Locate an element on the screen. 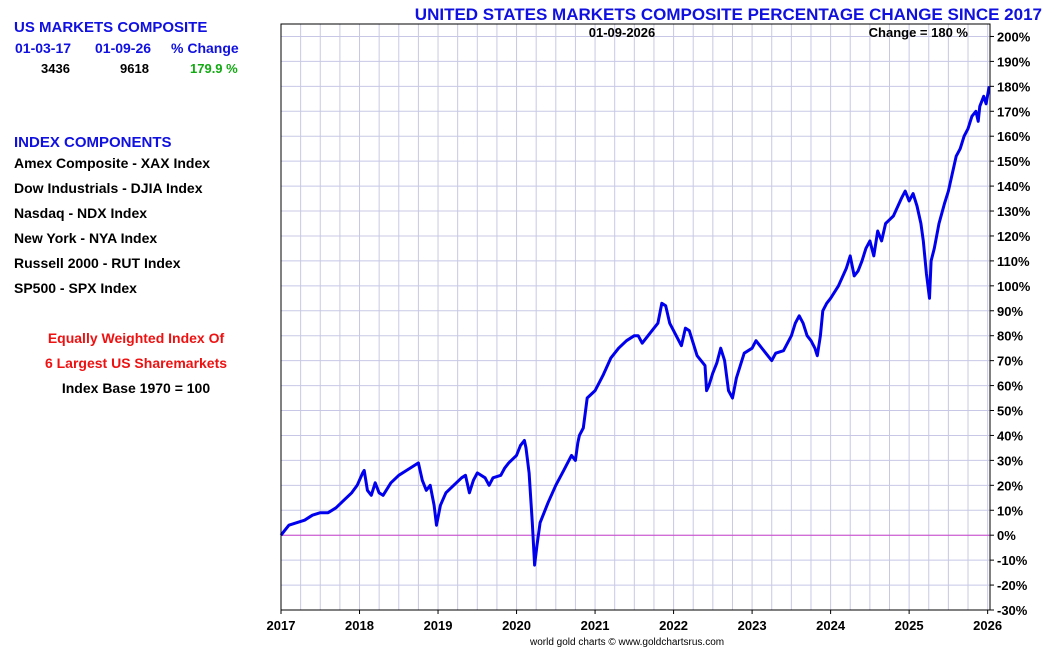 This screenshot has width=1050, height=650. y-tick-label: 130% is located at coordinates (1014, 211).